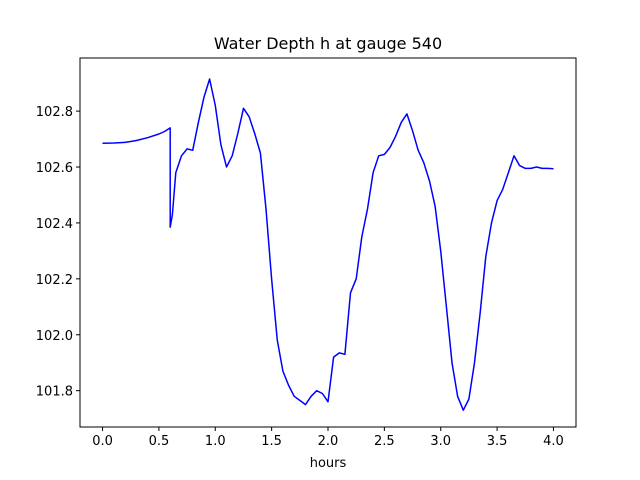 Image resolution: width=640 pixels, height=480 pixels. What do you see at coordinates (497, 441) in the screenshot?
I see `x-tick-label: 3.5` at bounding box center [497, 441].